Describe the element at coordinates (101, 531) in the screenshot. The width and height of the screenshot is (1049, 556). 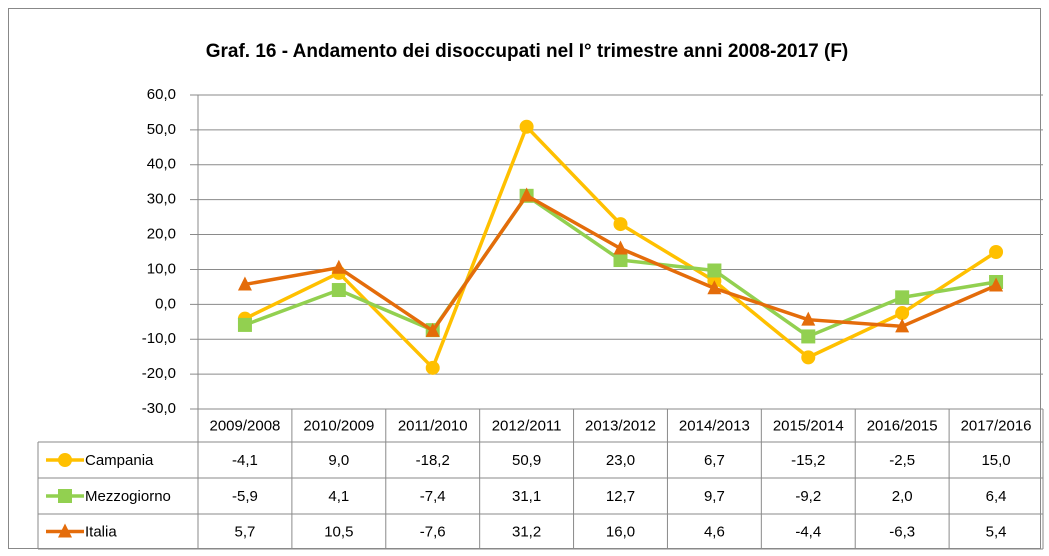
I see `legend-label: Italia` at that location.